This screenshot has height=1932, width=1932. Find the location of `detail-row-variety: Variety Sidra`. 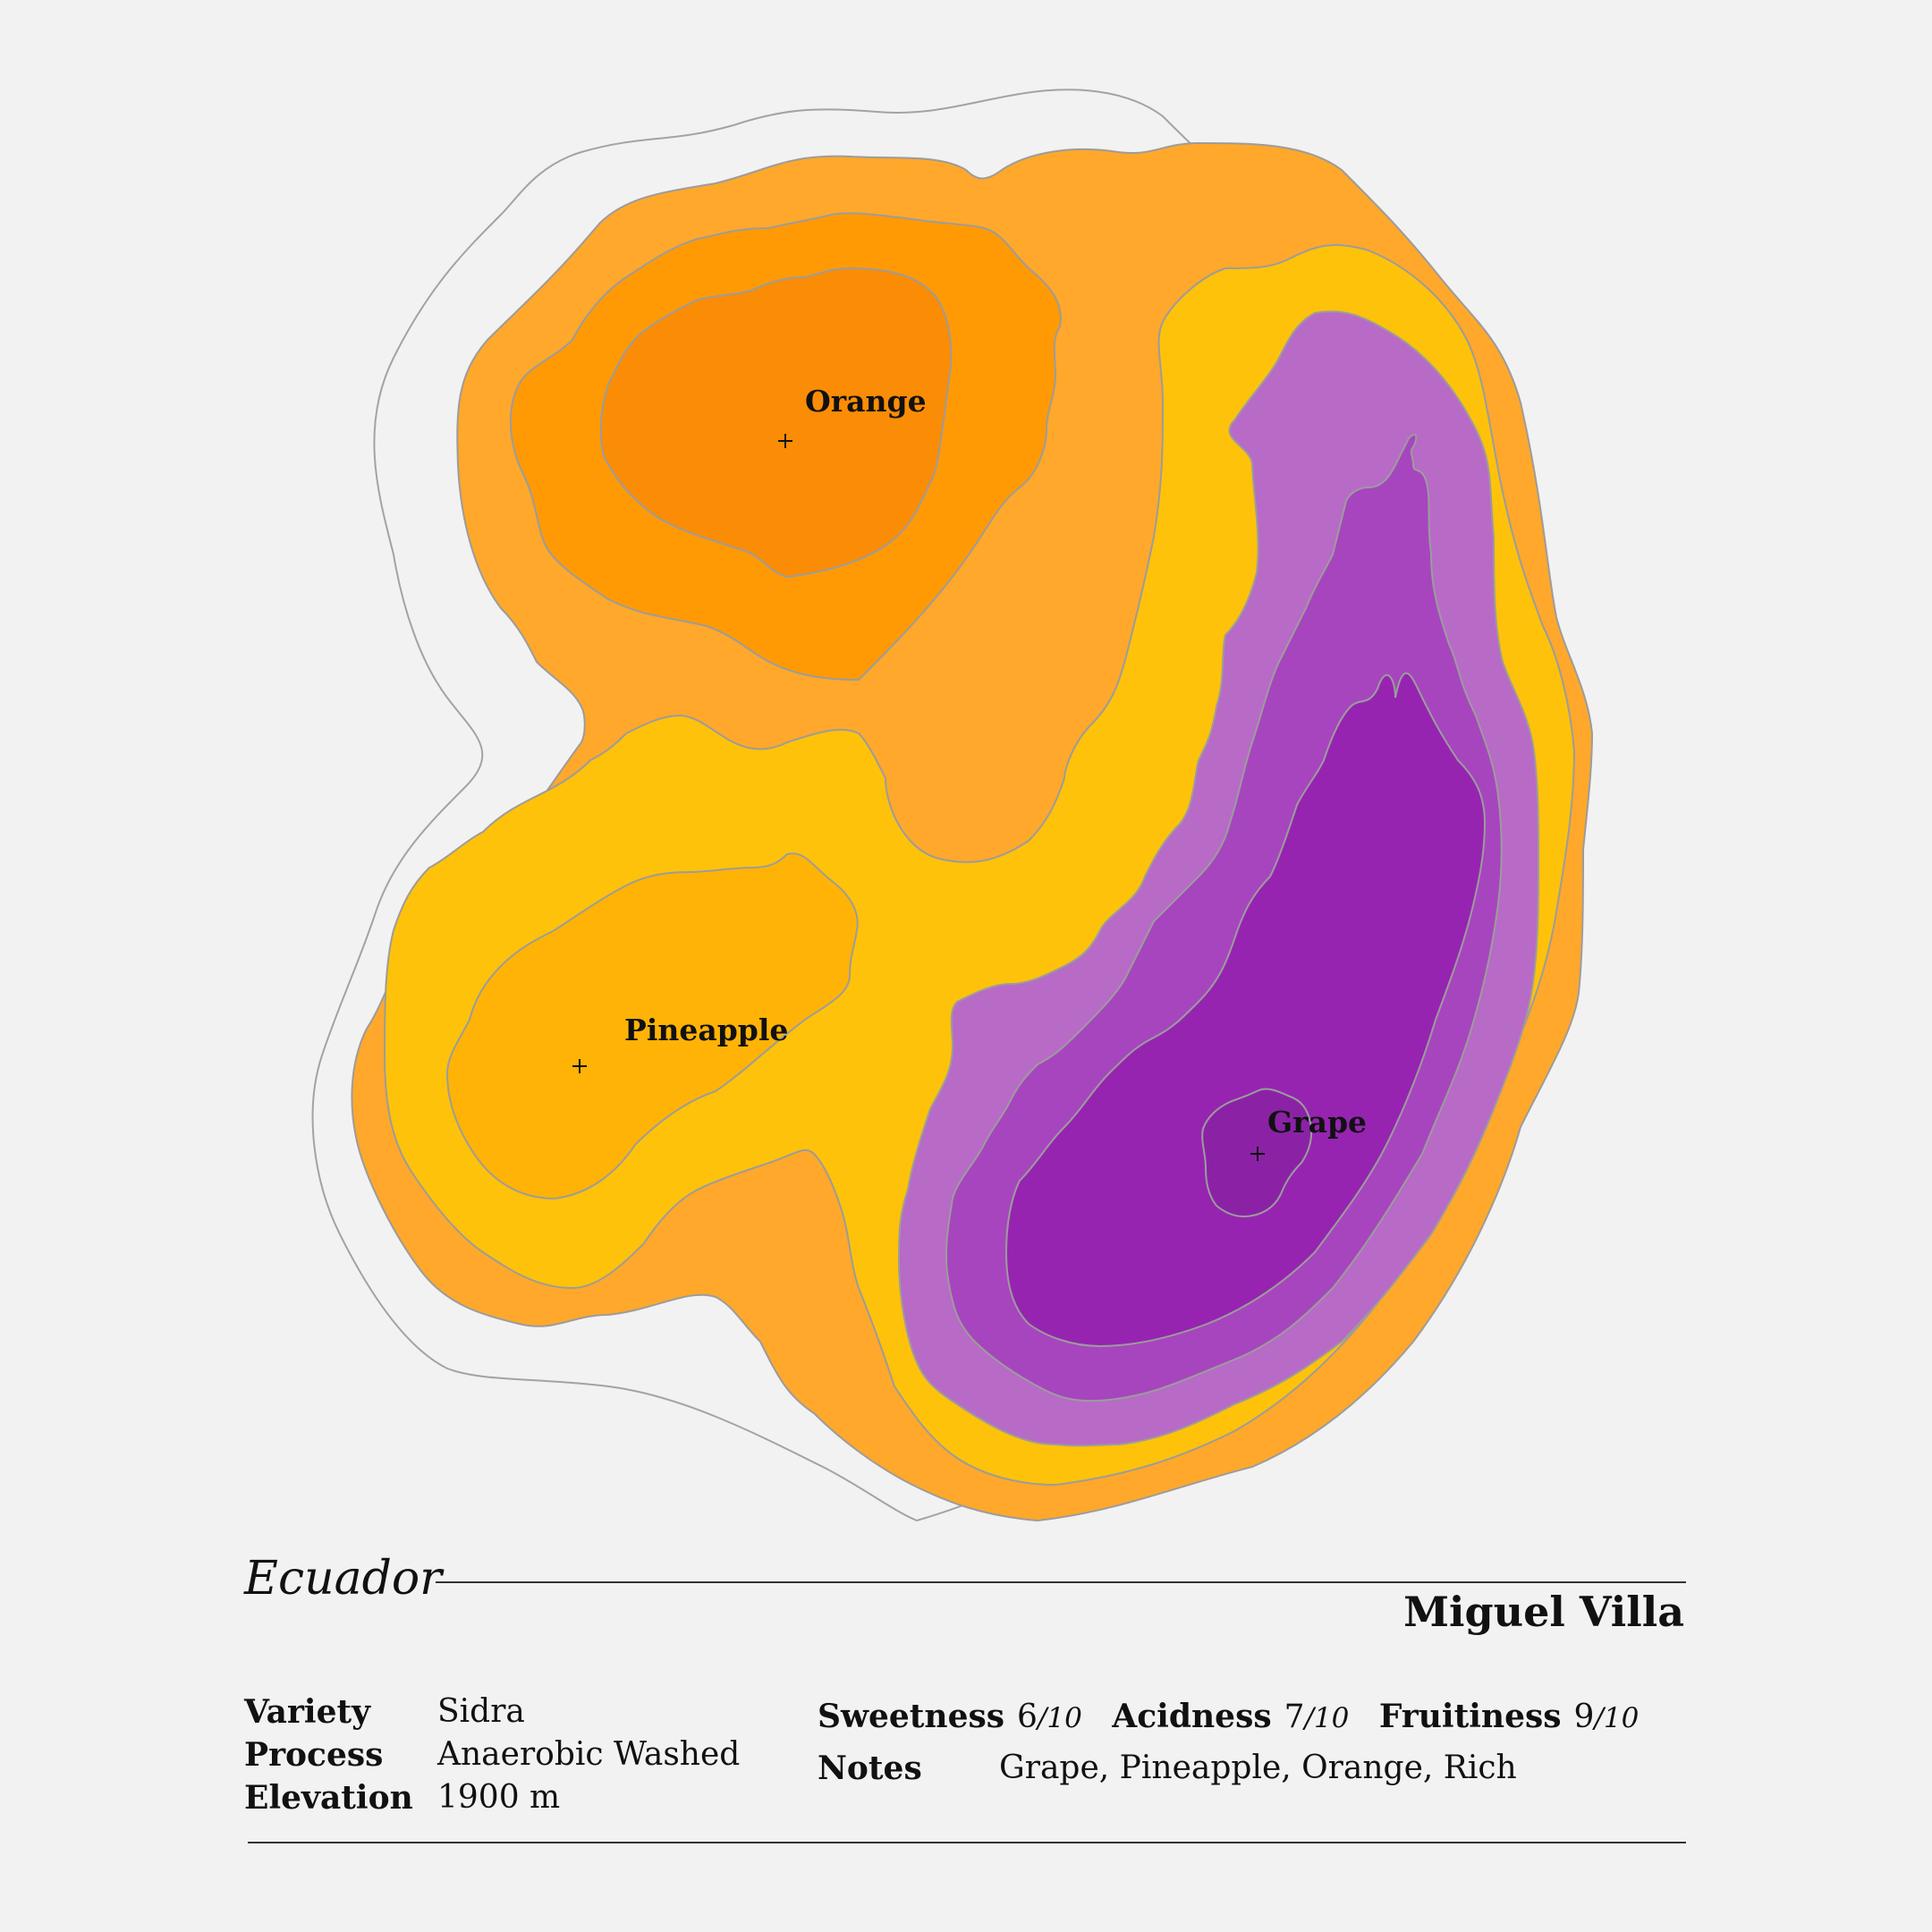

detail-row-variety: Variety Sidra is located at coordinates (492, 1711).